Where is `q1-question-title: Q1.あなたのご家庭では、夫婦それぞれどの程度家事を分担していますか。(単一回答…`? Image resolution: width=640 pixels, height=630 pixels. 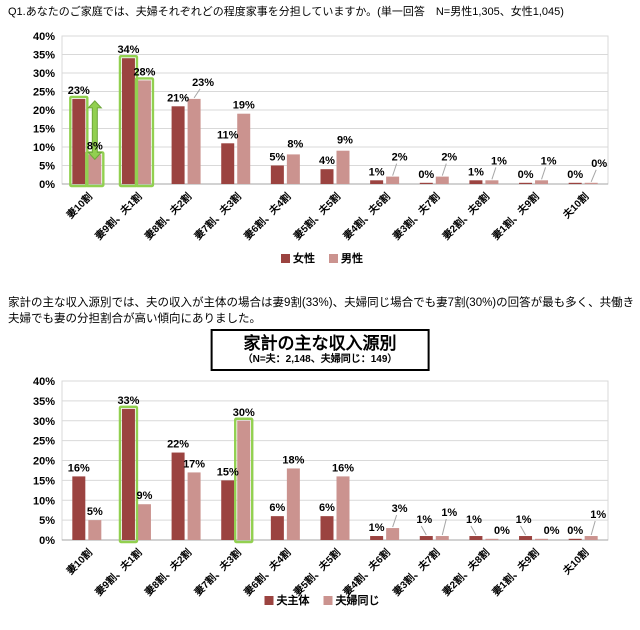
q1-question-title: Q1.あなたのご家庭では、夫婦それぞれどの程度家事を分担していますか。(単一回答… is located at coordinates (286, 12).